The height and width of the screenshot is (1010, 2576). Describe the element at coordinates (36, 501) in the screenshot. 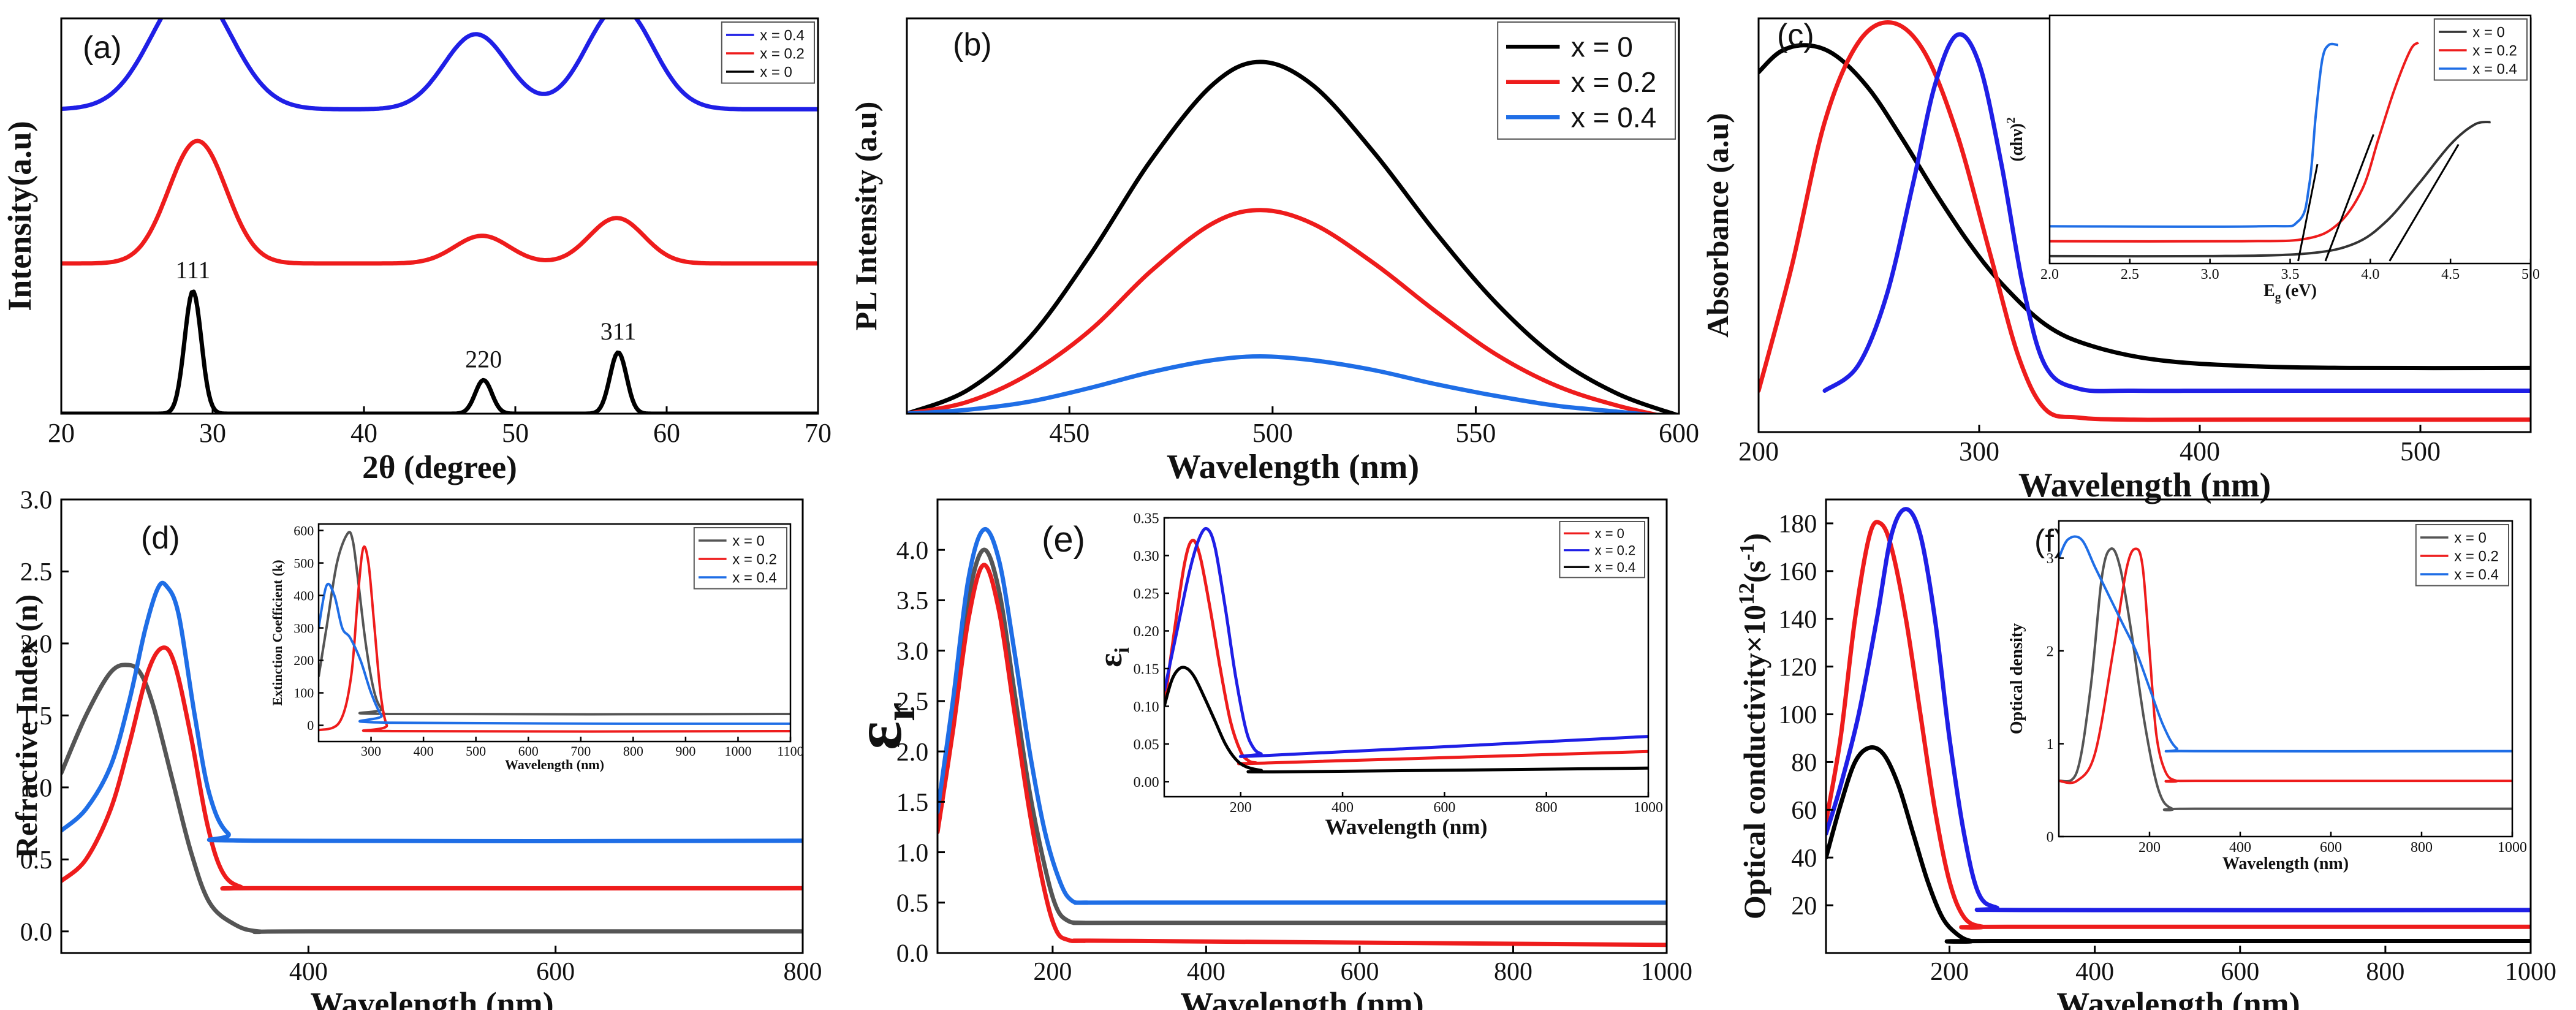

I see `panel-d-y-tick-label: 3.0` at that location.